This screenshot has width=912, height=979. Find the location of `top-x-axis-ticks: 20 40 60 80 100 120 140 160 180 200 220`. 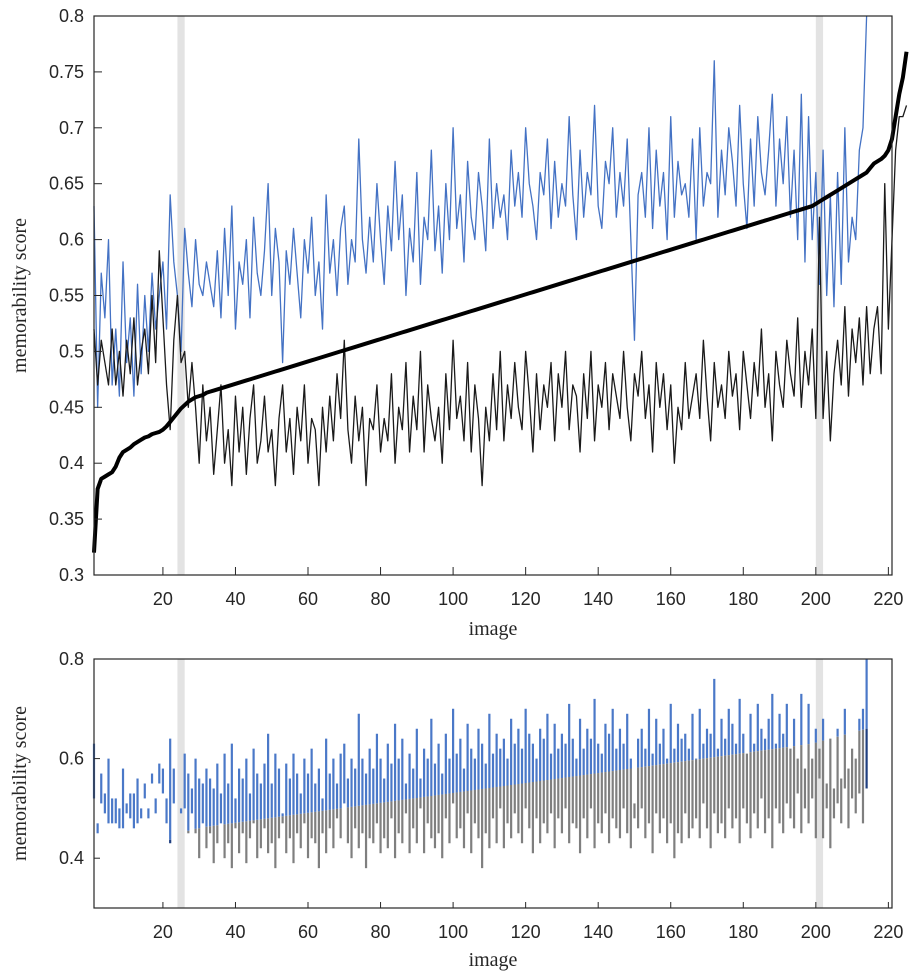

top-x-axis-ticks: 20 40 60 80 100 120 140 160 180 200 220 is located at coordinates (528, 588).